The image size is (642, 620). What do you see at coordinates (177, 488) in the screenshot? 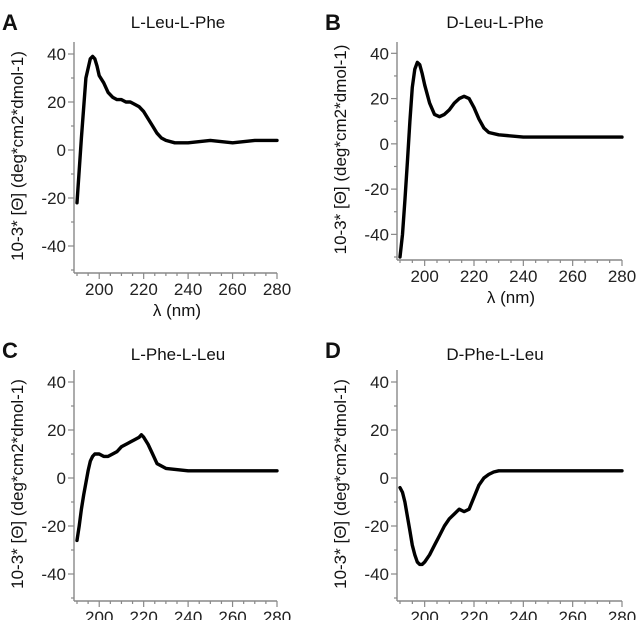
I see `cd-curve-c` at bounding box center [177, 488].